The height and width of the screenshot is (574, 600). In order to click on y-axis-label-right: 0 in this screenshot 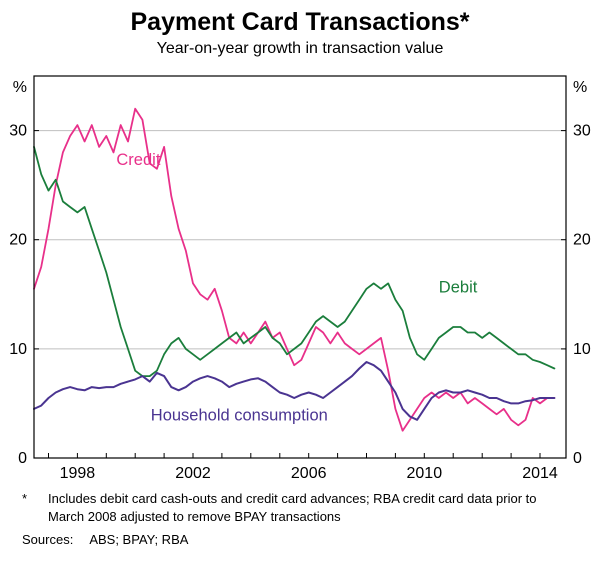, I will do `click(577, 458)`.